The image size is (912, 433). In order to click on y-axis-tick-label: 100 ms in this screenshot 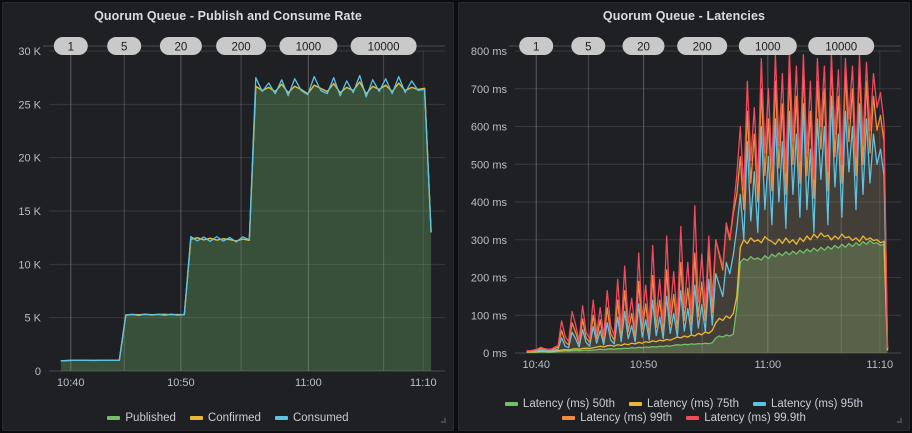, I will do `click(489, 316)`.